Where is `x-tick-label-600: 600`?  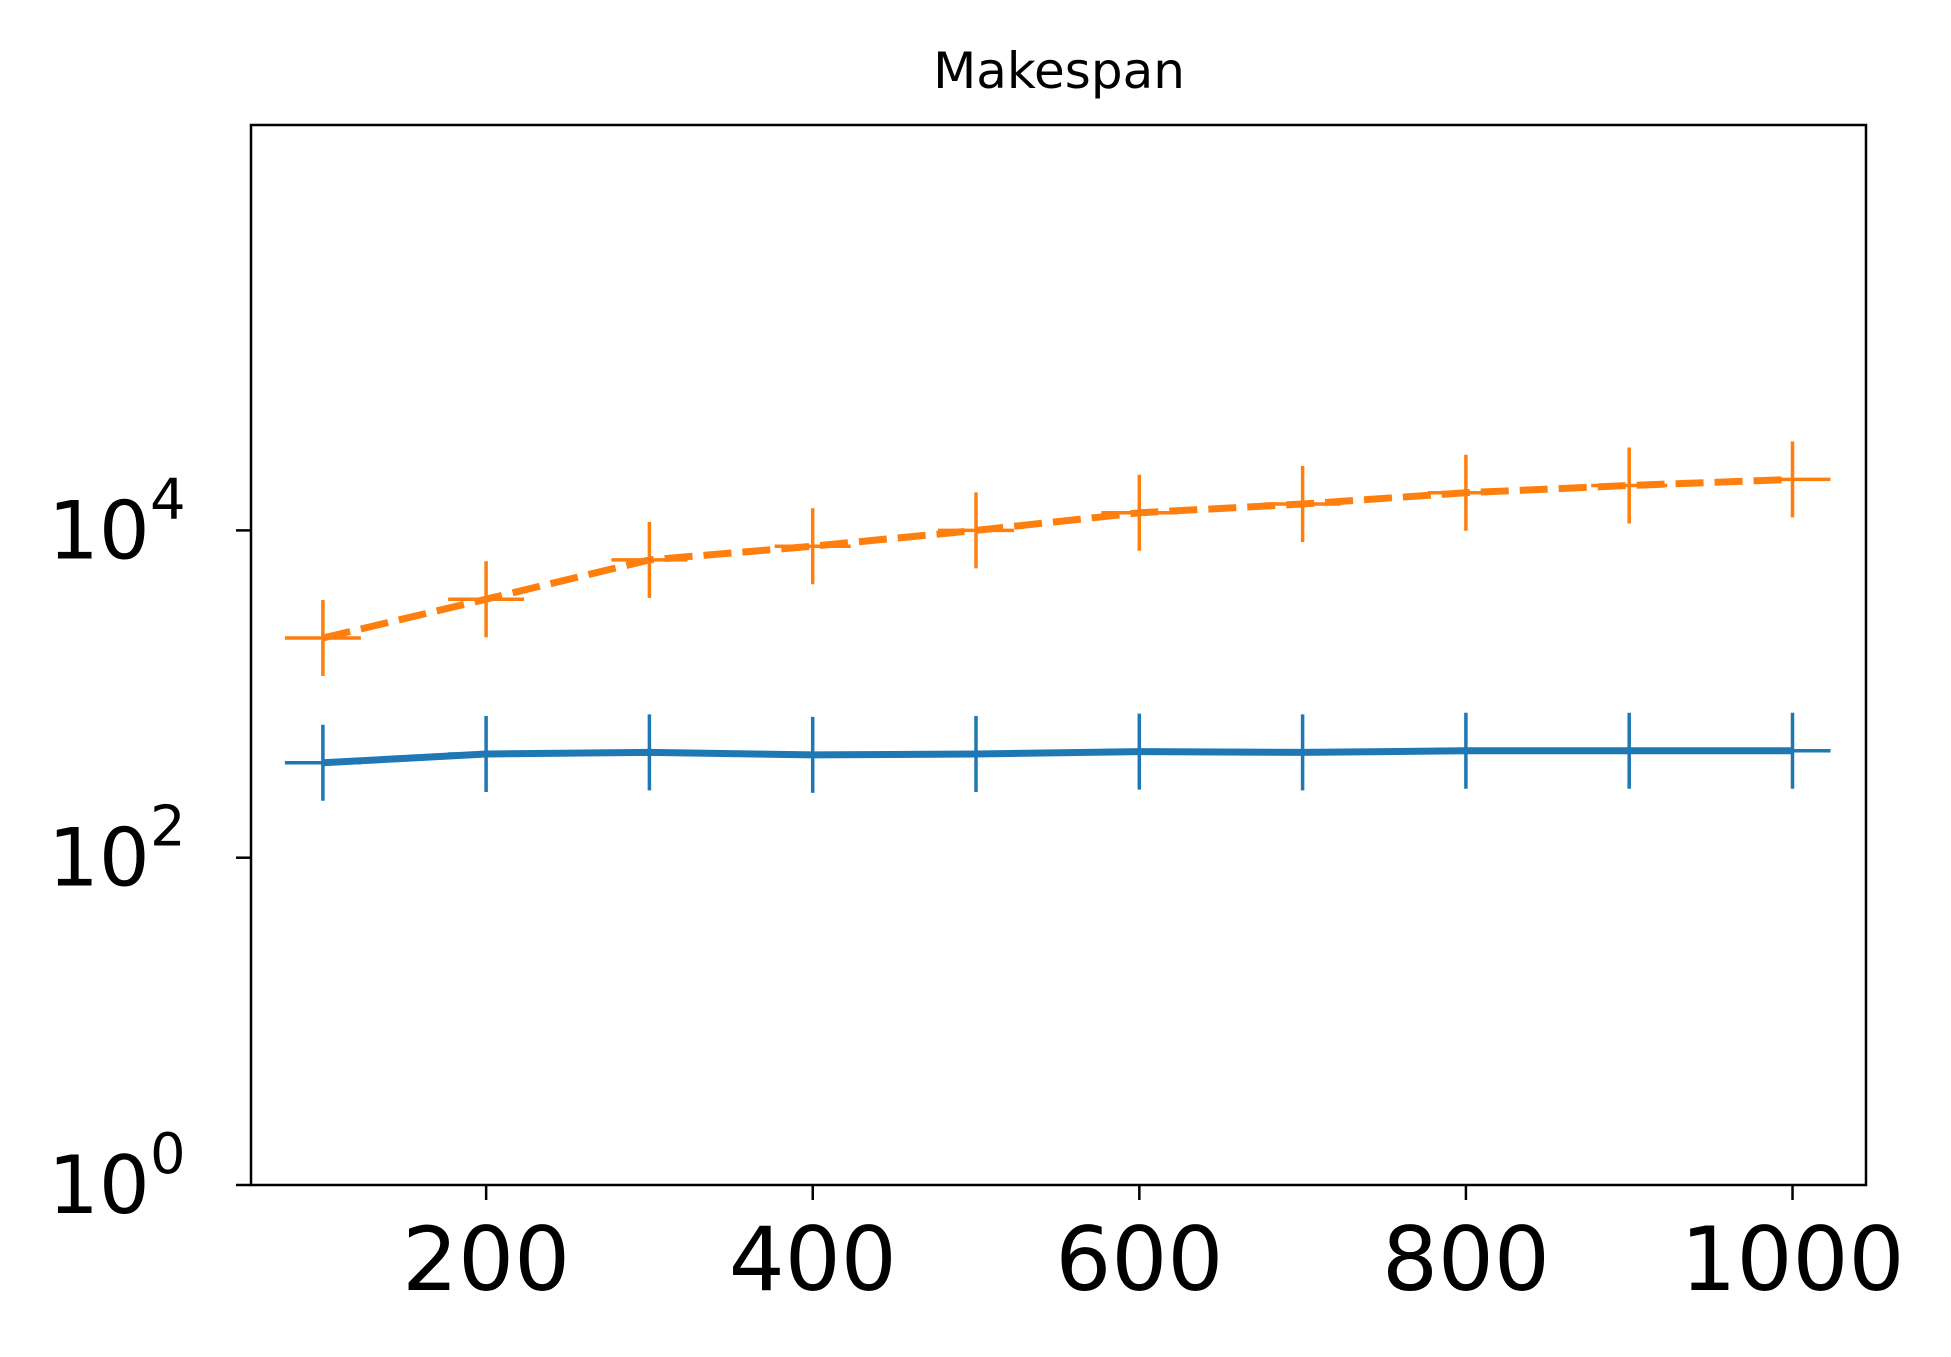
x-tick-label-600: 600 is located at coordinates (1139, 1259).